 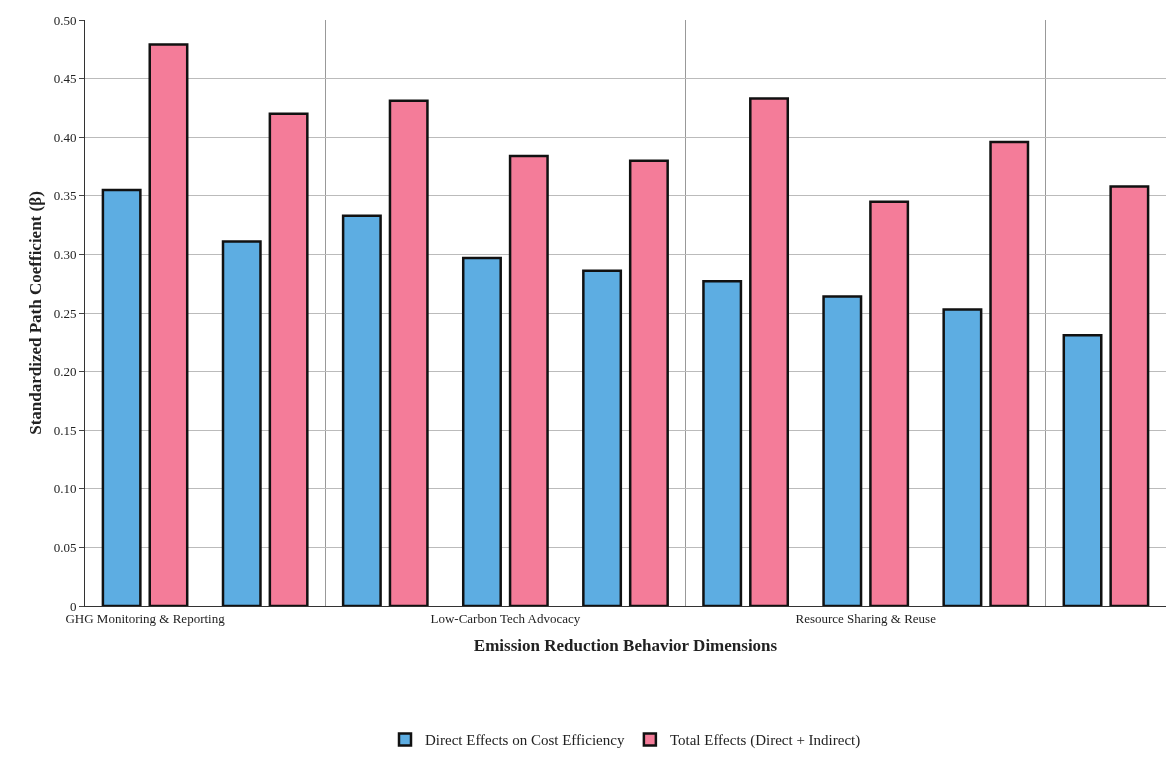 I want to click on legend-label: Total Effects (Direct + Indirect), so click(x=765, y=741).